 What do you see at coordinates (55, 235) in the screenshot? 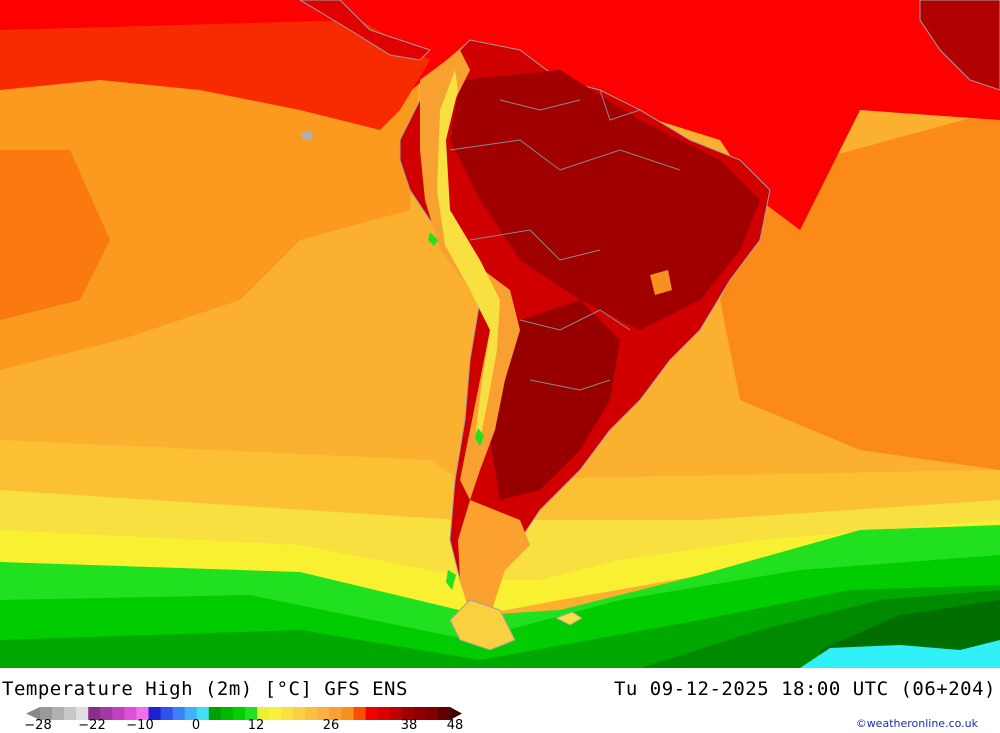
I see `ocean-orange-west-core` at bounding box center [55, 235].